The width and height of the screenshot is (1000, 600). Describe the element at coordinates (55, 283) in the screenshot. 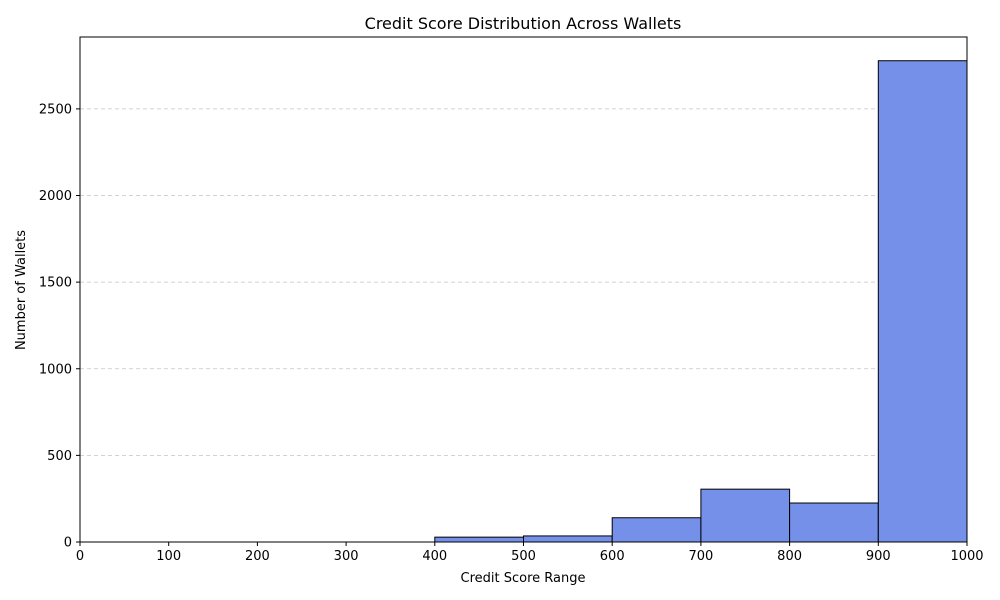

I see `y-tick-label: 1500` at that location.